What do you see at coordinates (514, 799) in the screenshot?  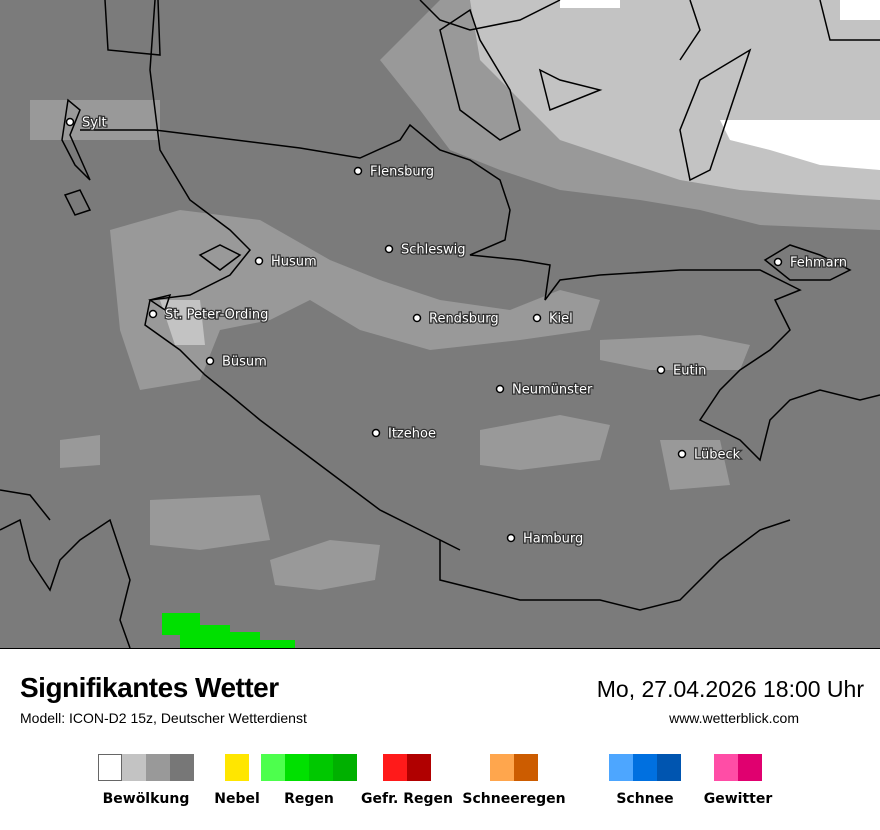 I see `legend-label: Schneeregen` at bounding box center [514, 799].